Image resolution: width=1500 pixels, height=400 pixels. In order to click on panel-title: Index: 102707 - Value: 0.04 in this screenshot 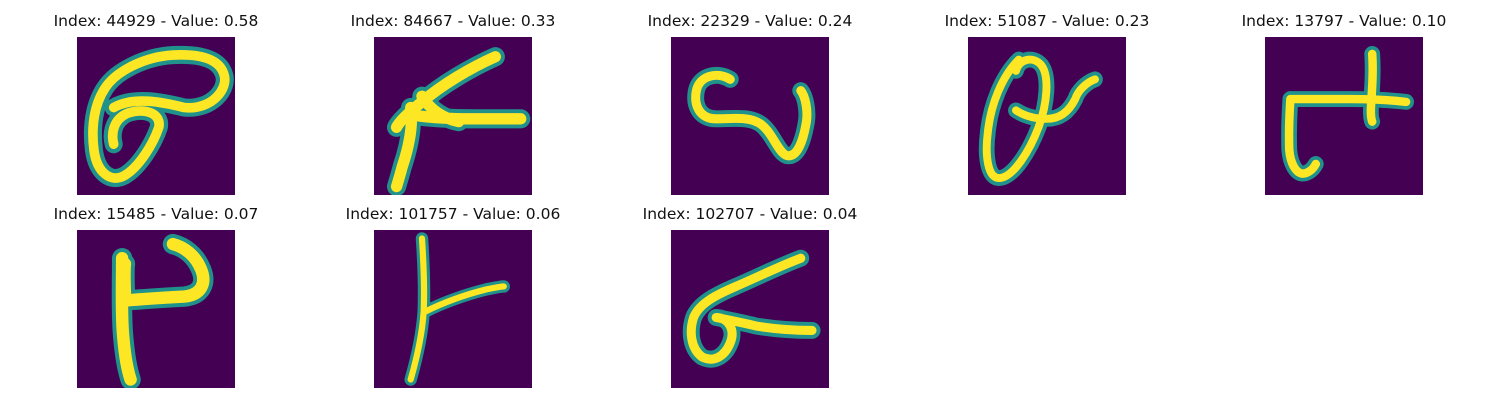, I will do `click(750, 214)`.